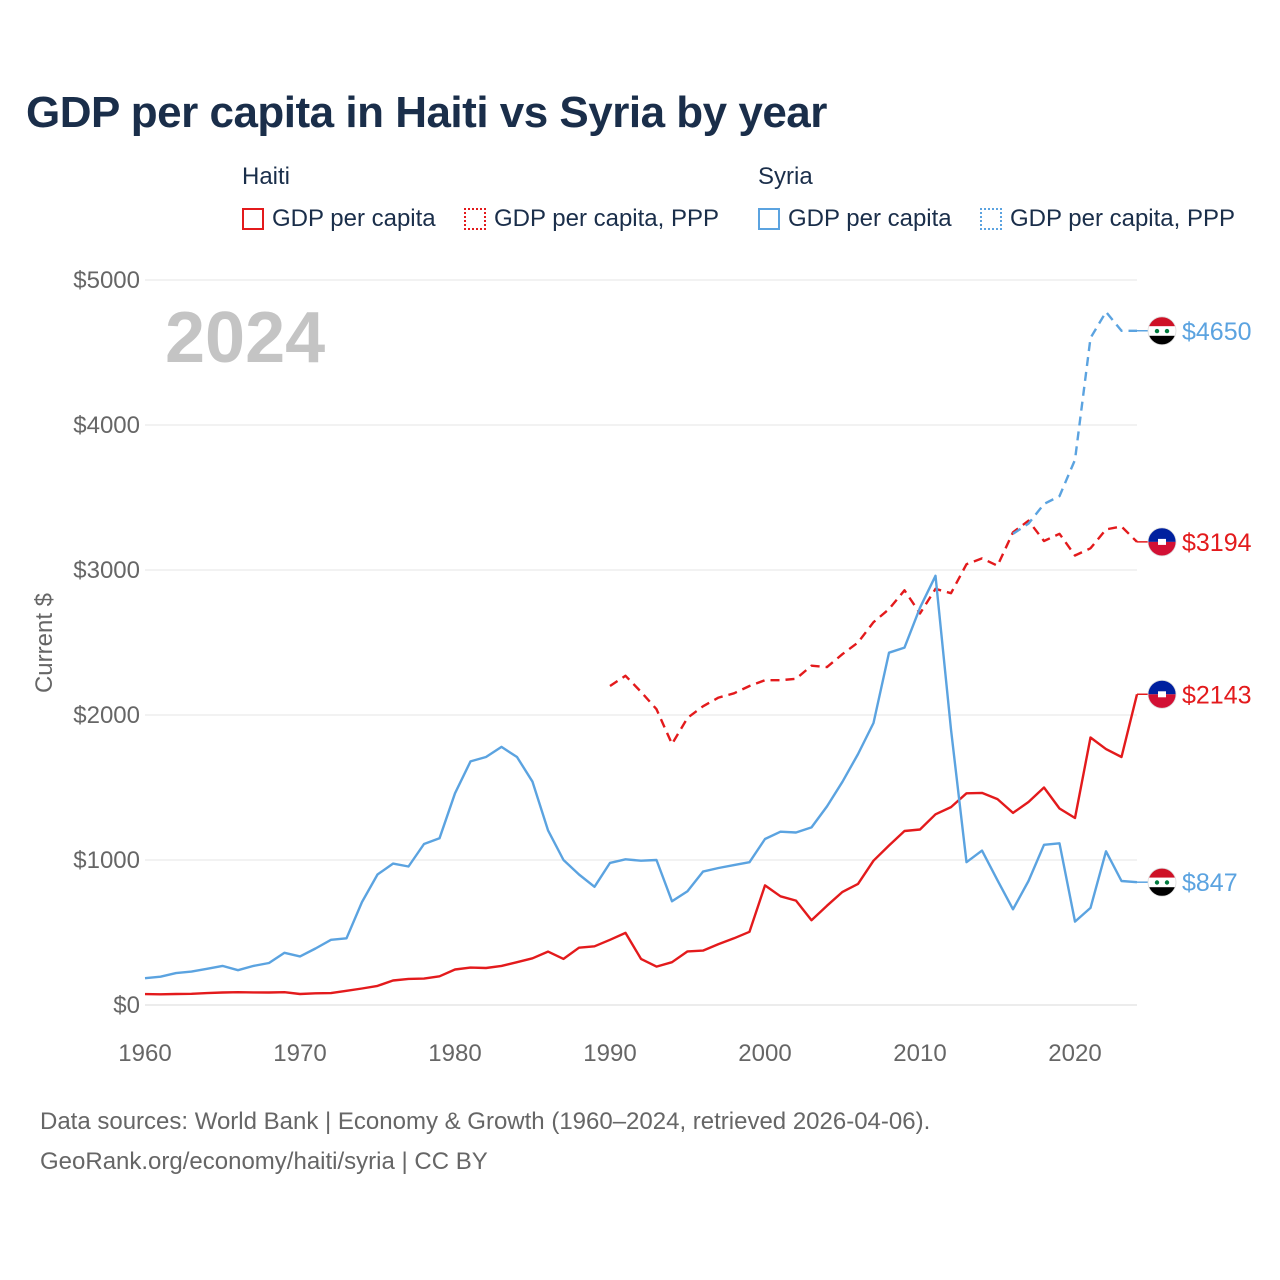  What do you see at coordinates (1122, 218) in the screenshot?
I see `legend-syria-gdp-ppp-label: GDP per capita, PPP` at bounding box center [1122, 218].